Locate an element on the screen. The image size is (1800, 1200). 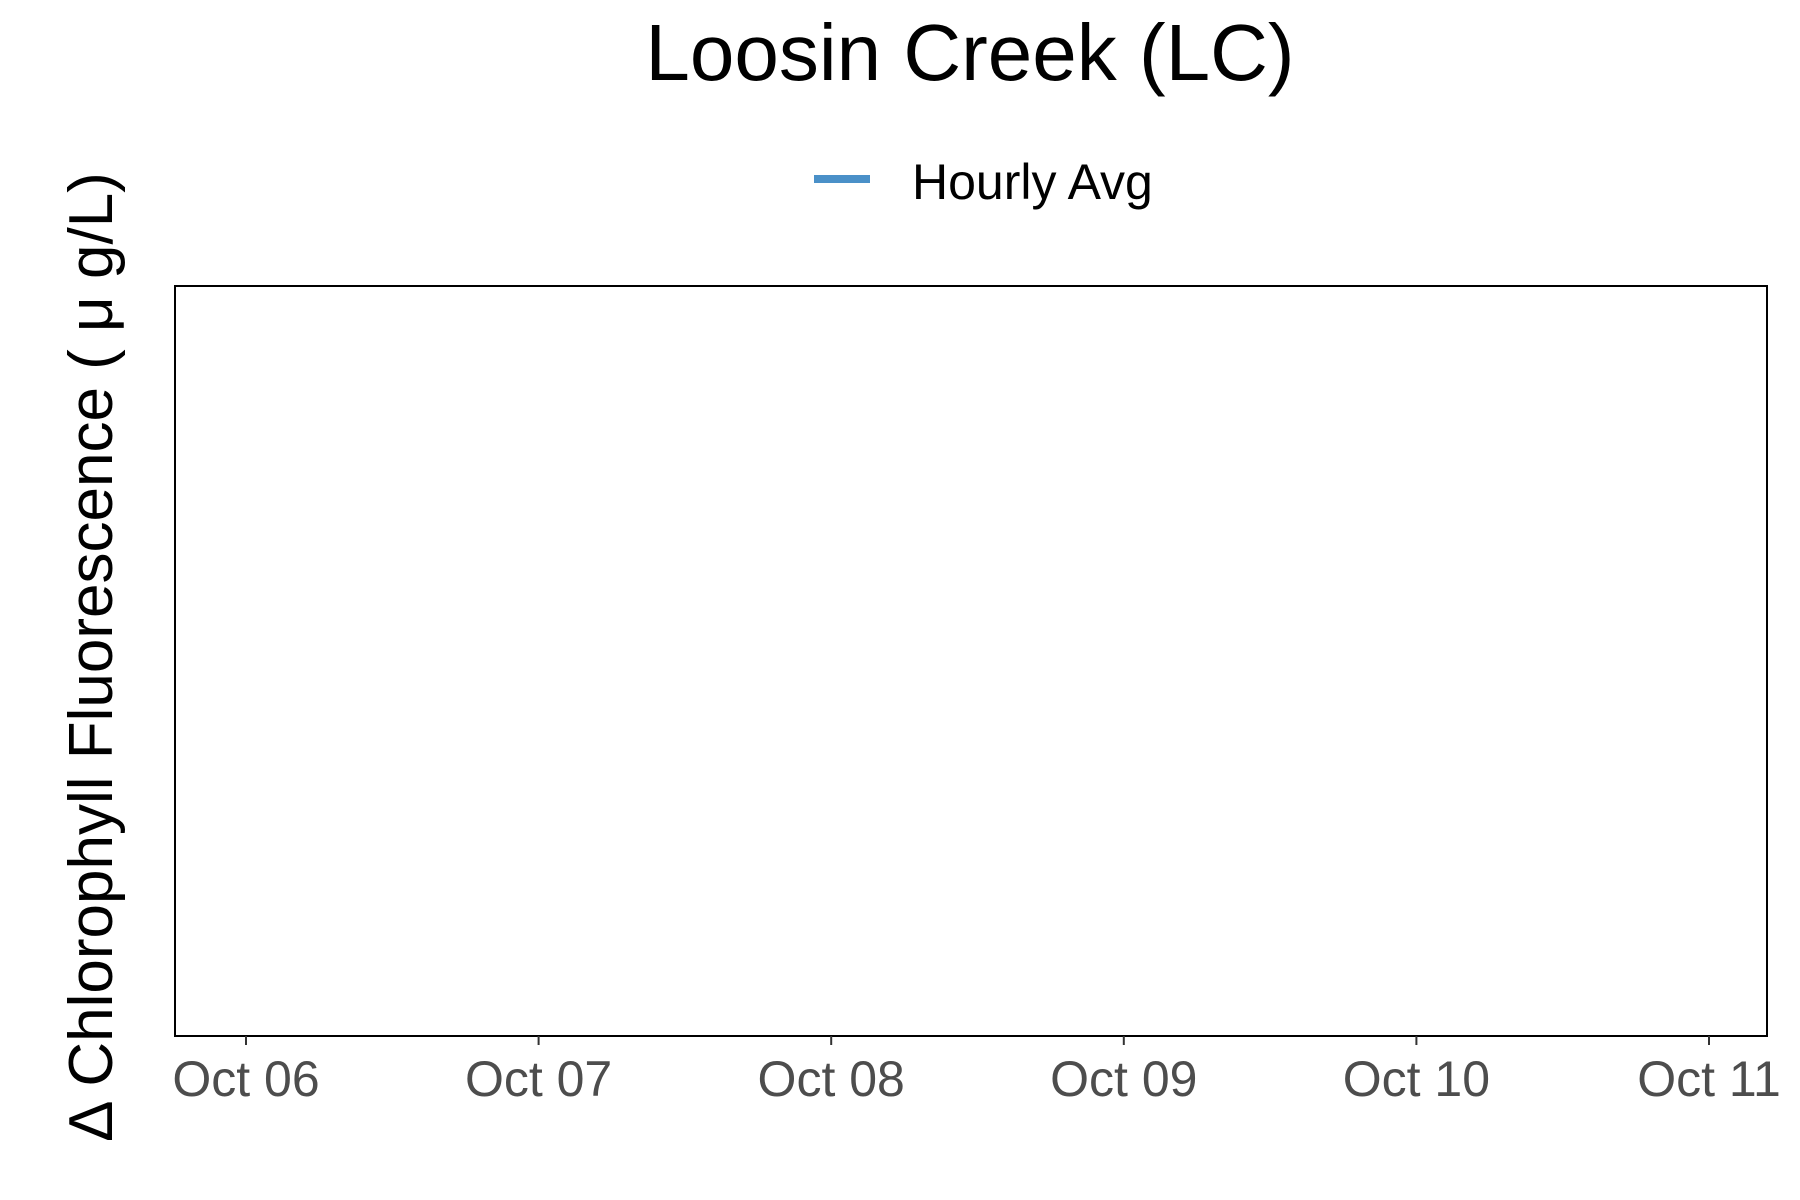
chart-title: Loosin Creek (LC) is located at coordinates (969, 52).